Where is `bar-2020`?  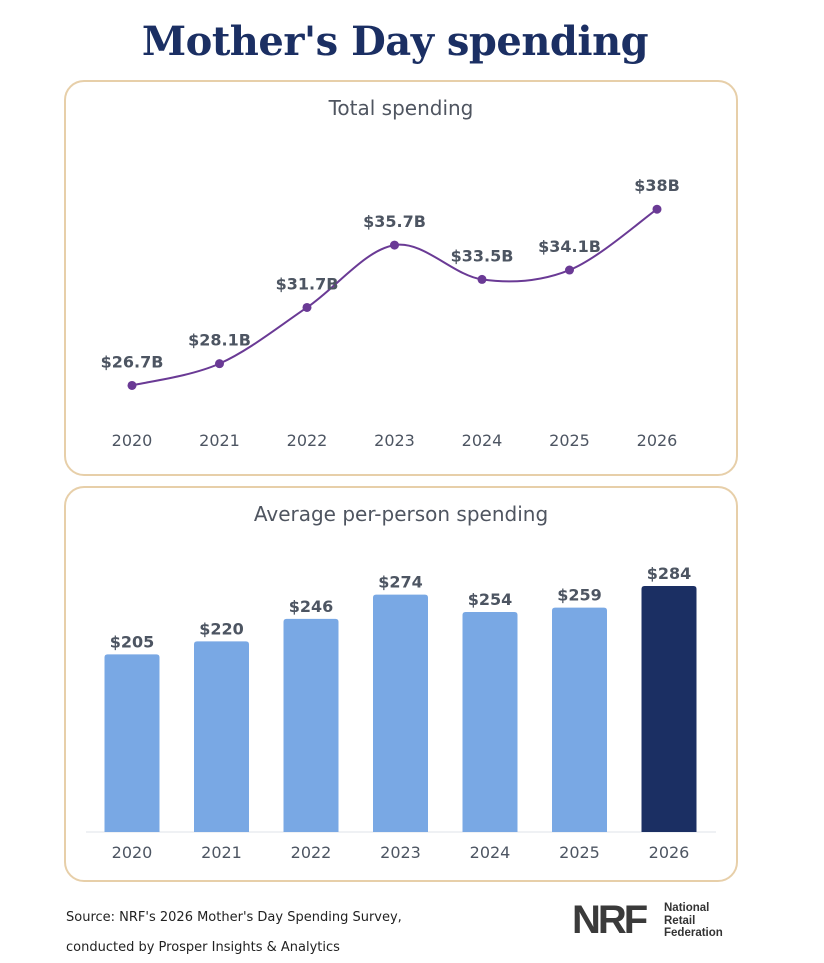
bar-2020 is located at coordinates (132, 743).